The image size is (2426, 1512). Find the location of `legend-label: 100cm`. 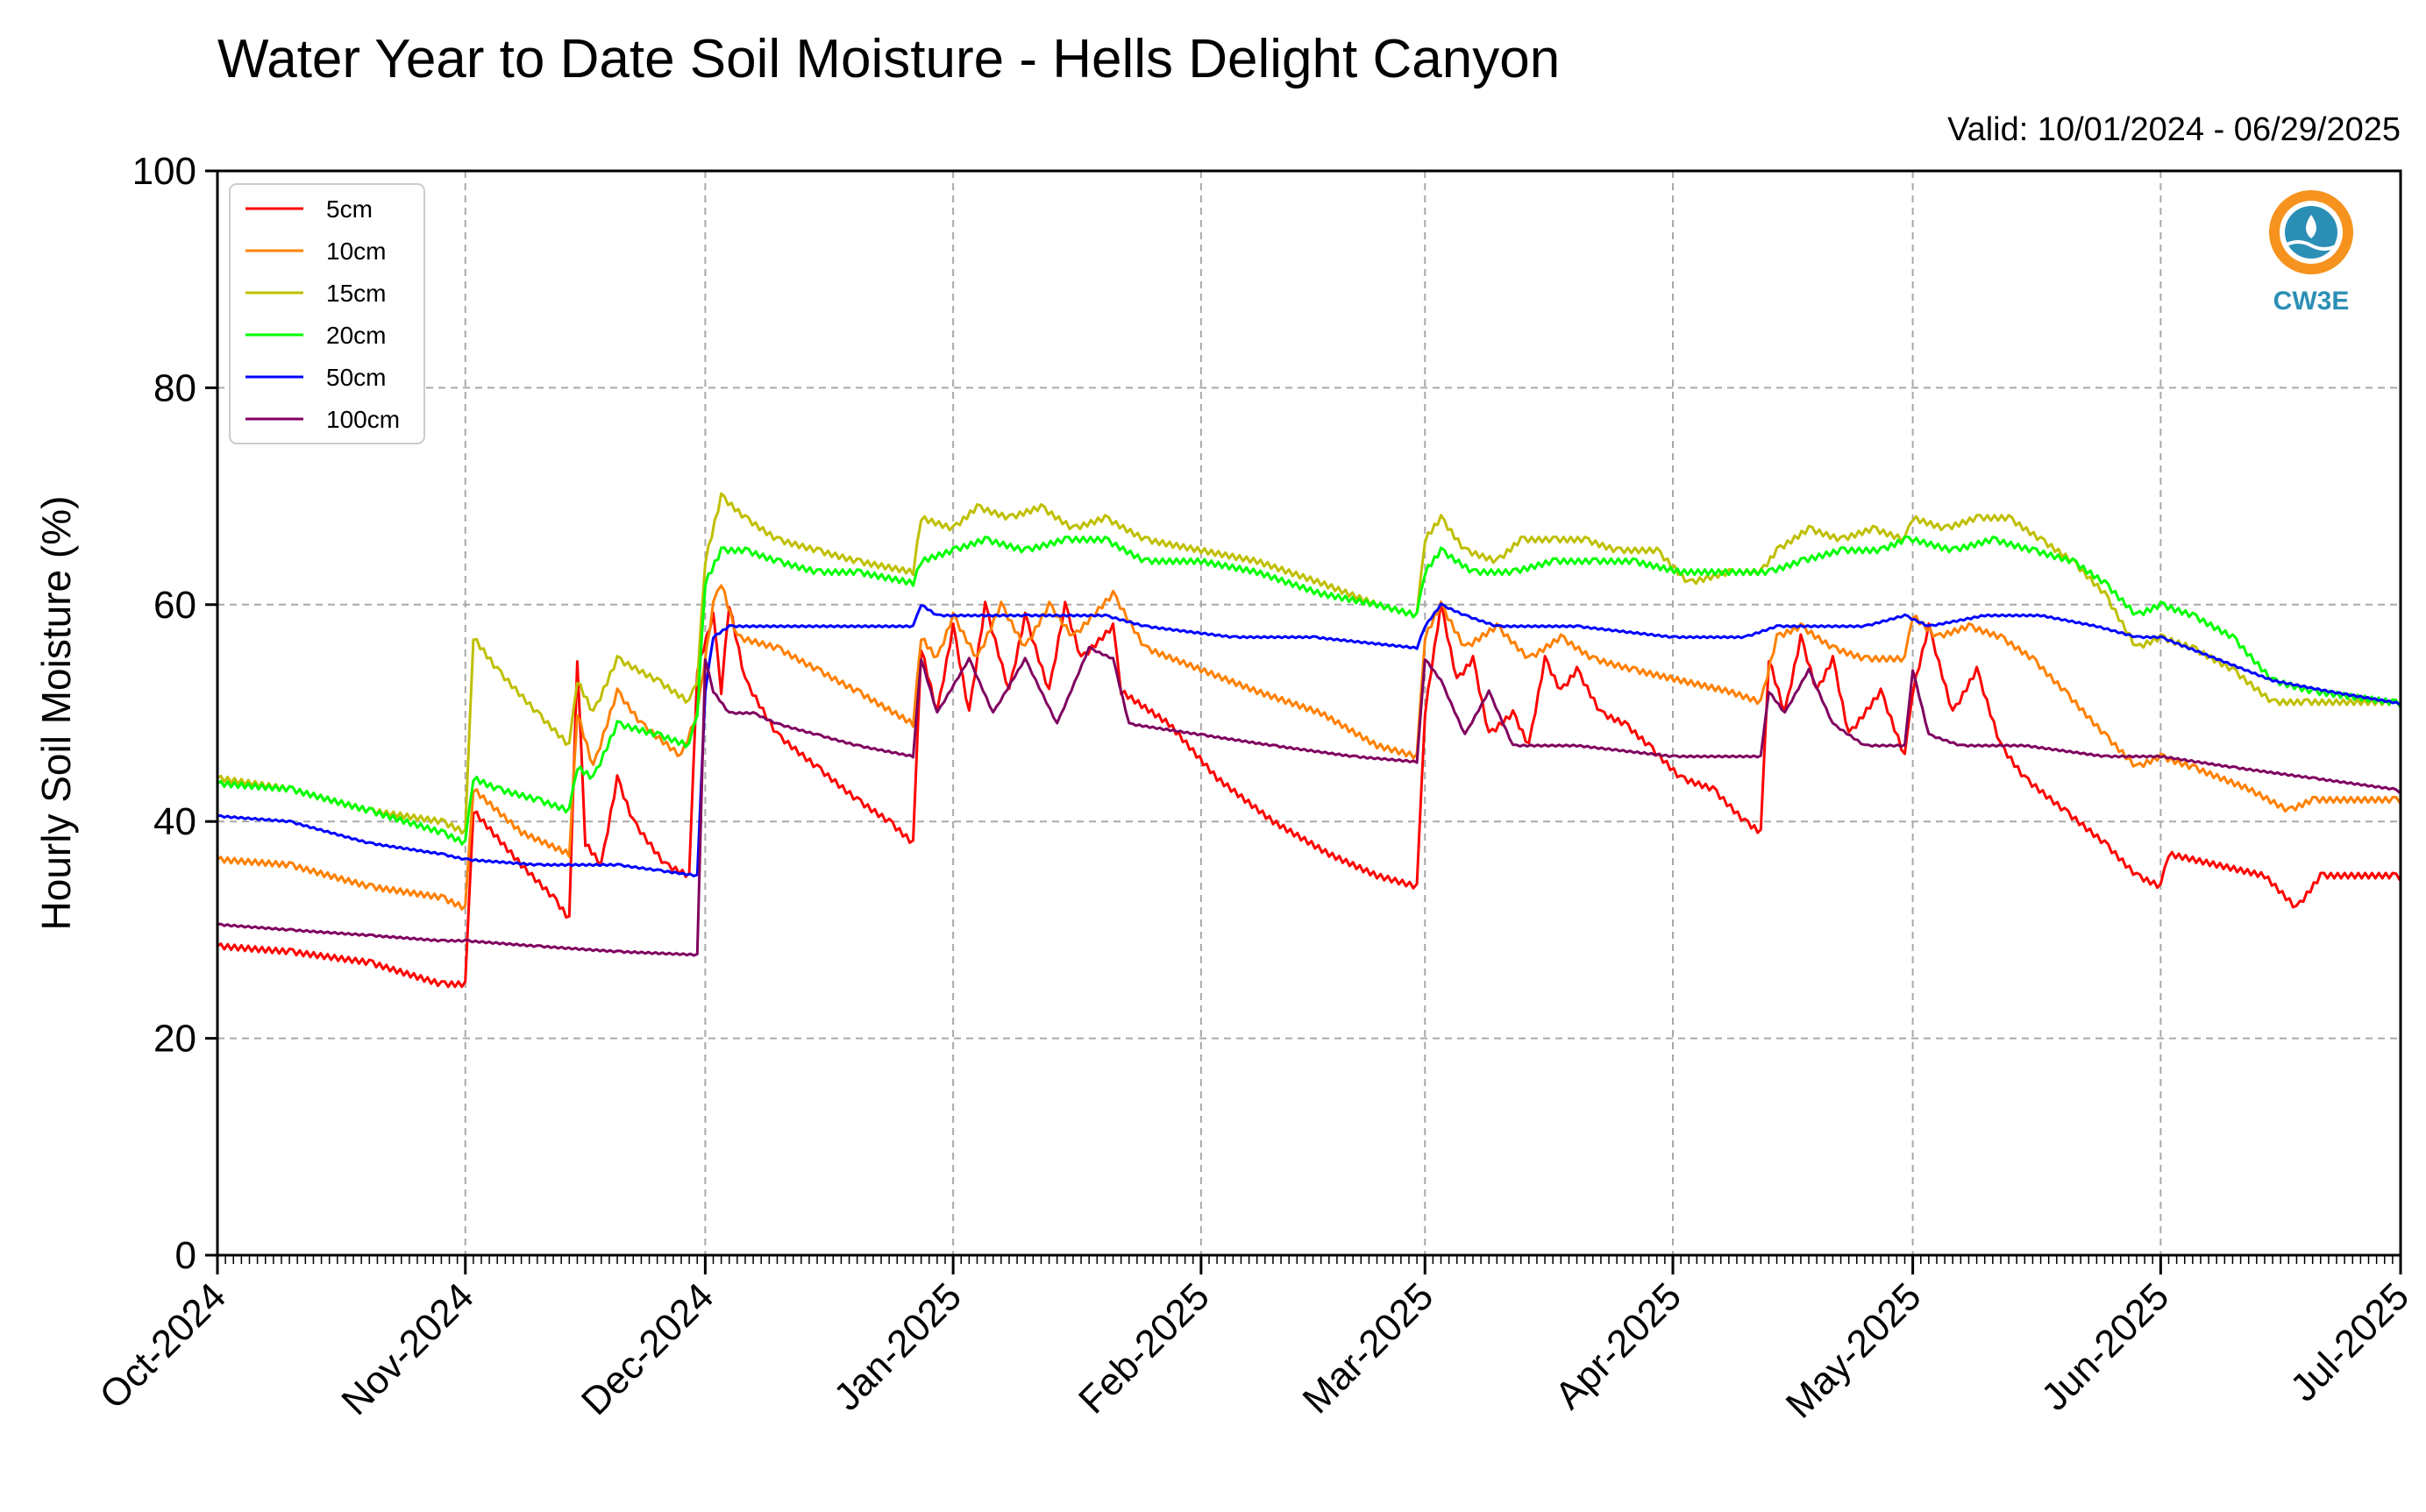

legend-label: 100cm is located at coordinates (363, 419).